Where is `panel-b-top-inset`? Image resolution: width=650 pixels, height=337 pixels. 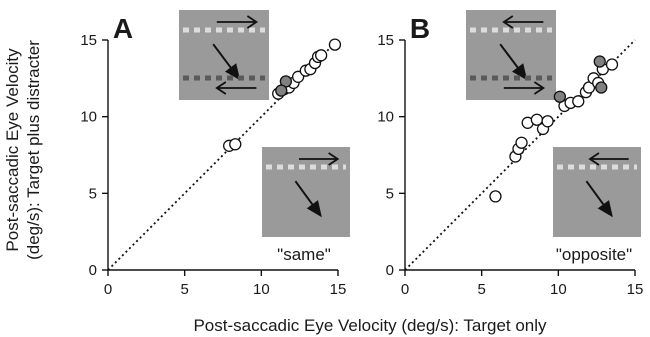 panel-b-top-inset is located at coordinates (511, 55).